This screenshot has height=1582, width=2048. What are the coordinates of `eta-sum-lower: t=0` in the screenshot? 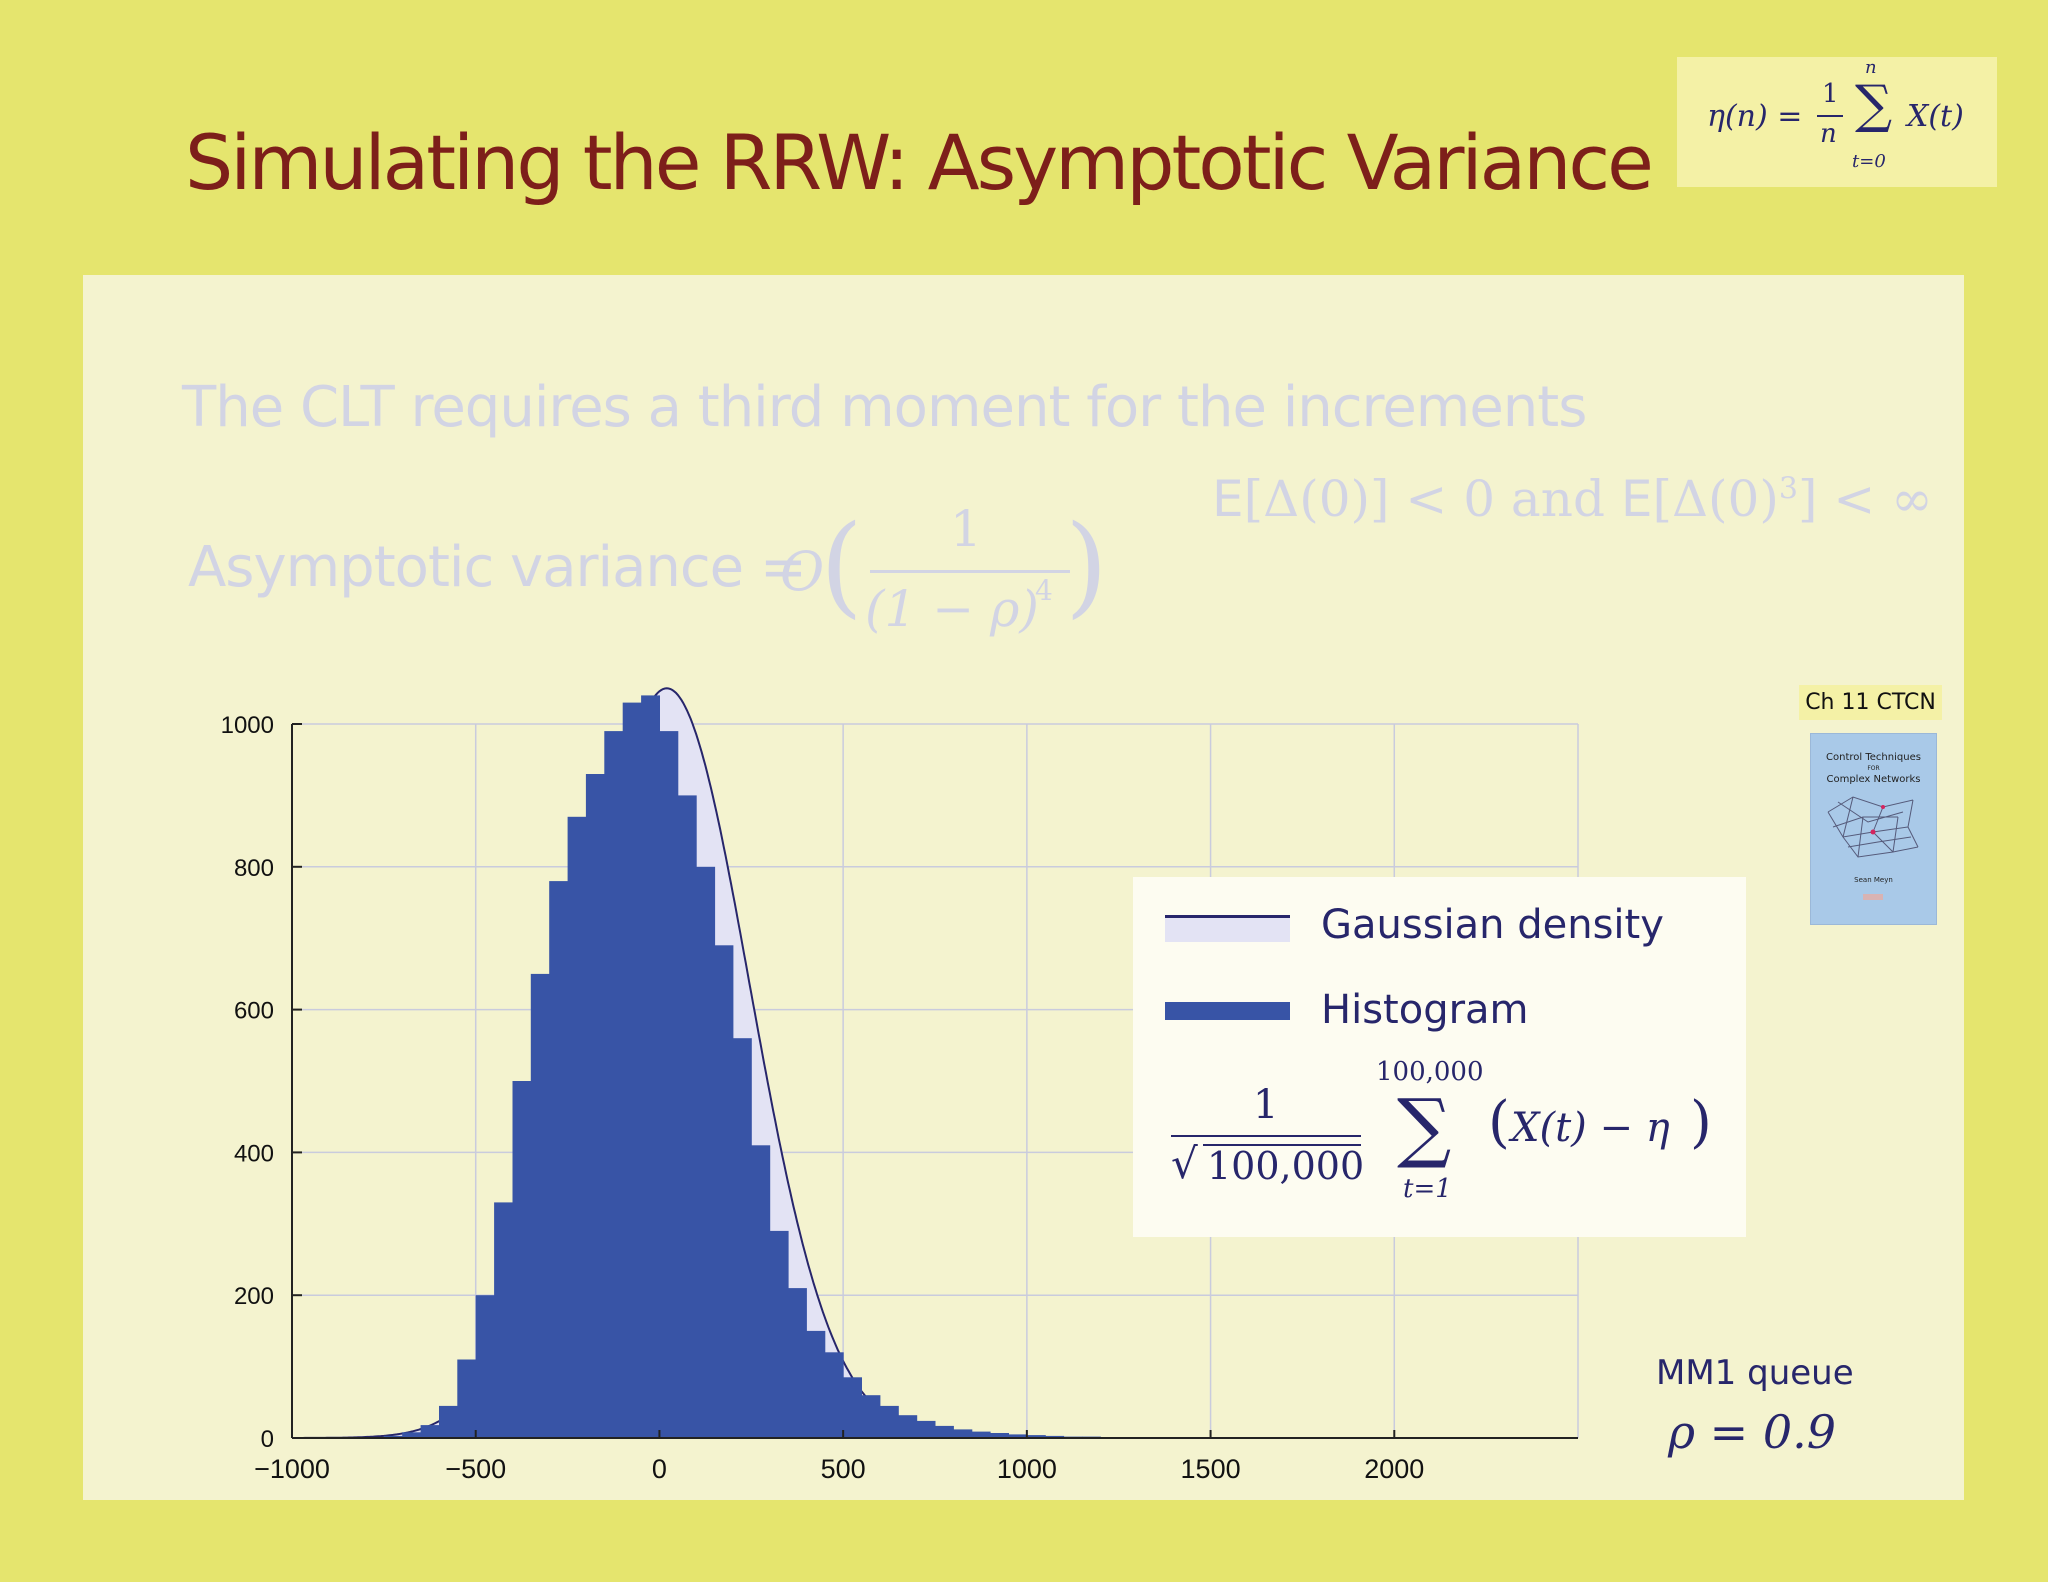 It's located at (1869, 161).